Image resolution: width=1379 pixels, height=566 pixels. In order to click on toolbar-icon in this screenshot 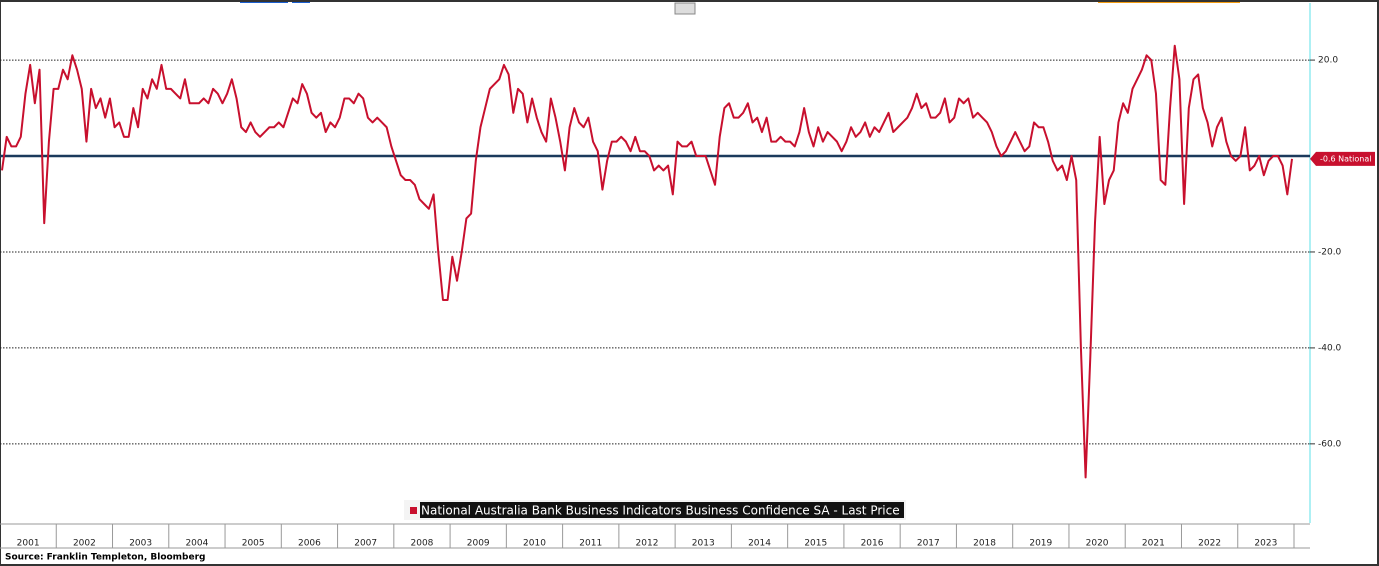, I will do `click(685, 8)`.